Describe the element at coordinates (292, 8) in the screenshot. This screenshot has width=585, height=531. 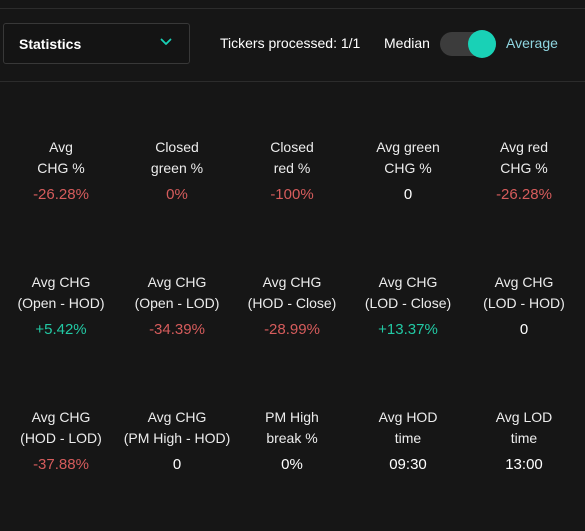
I see `top-divider` at that location.